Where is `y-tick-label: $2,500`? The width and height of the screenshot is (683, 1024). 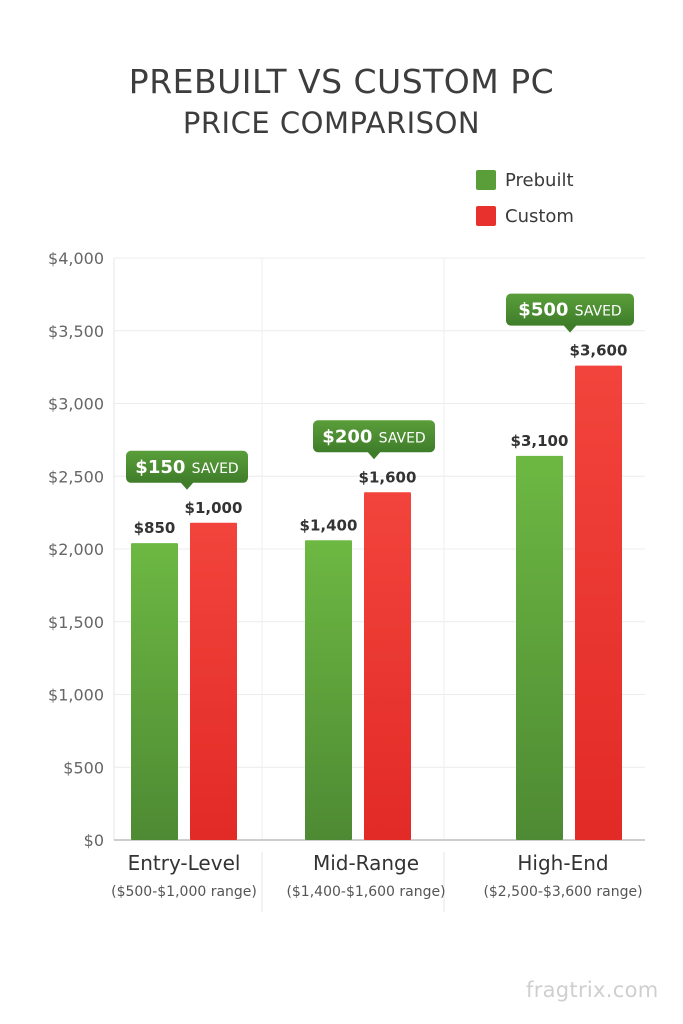
y-tick-label: $2,500 is located at coordinates (76, 476).